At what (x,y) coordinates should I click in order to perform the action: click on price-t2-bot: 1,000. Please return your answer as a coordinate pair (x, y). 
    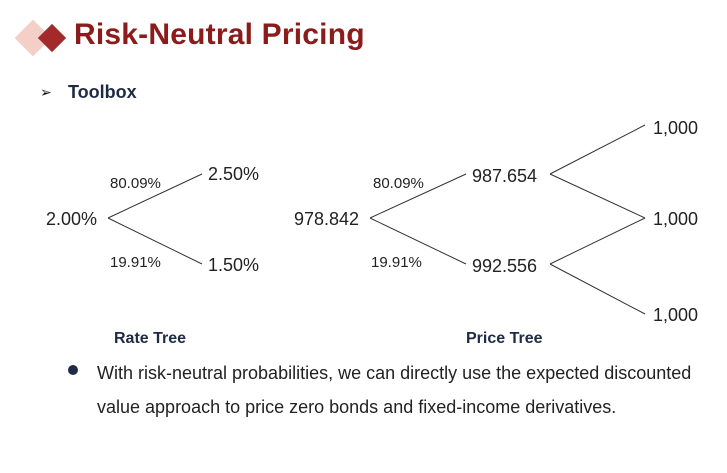
    Looking at the image, I should click on (675, 315).